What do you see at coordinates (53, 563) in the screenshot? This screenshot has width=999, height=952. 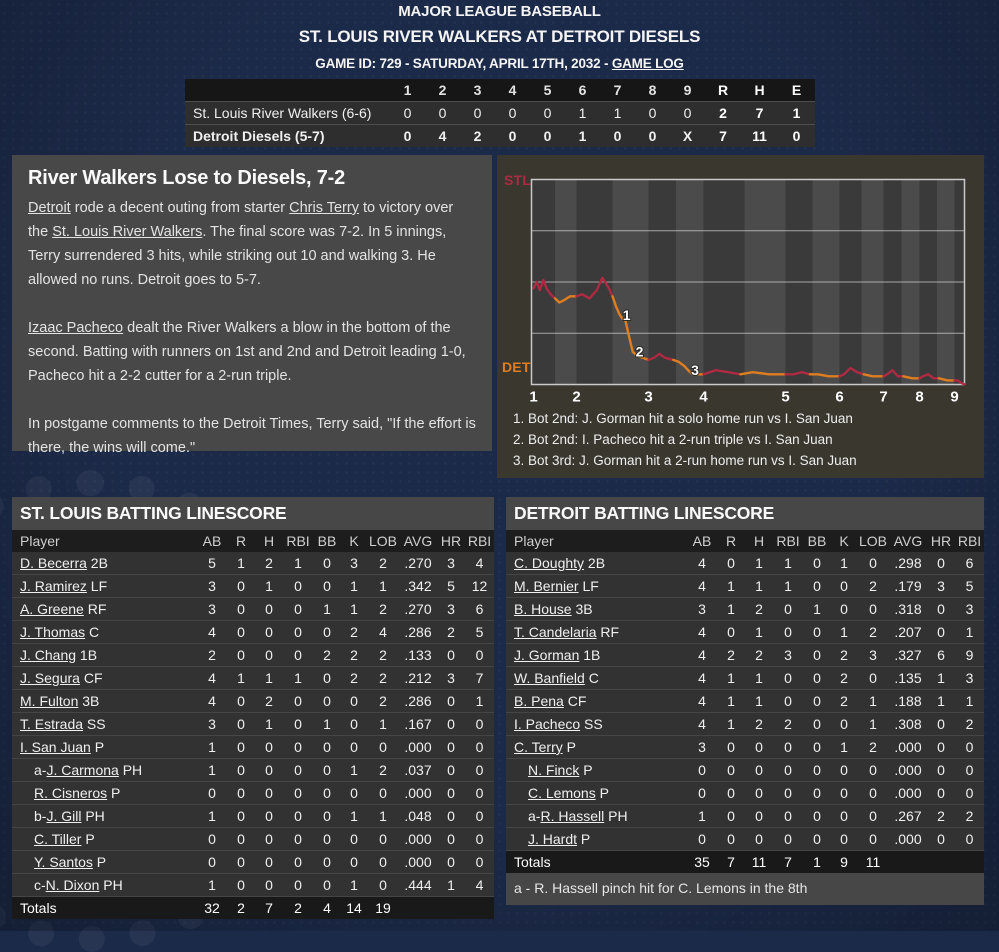 I see `player-link: D. Becerra` at bounding box center [53, 563].